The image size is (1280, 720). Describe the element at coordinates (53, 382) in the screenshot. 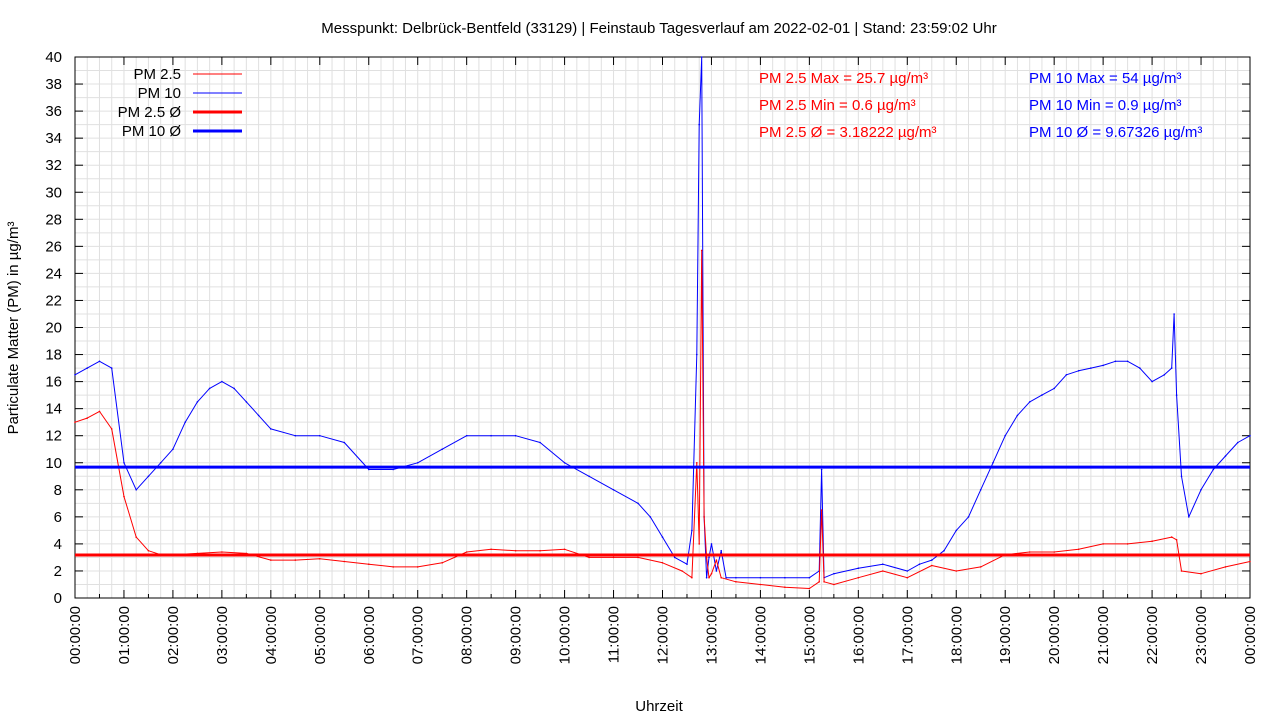

I see `y-tick-label: 16` at that location.